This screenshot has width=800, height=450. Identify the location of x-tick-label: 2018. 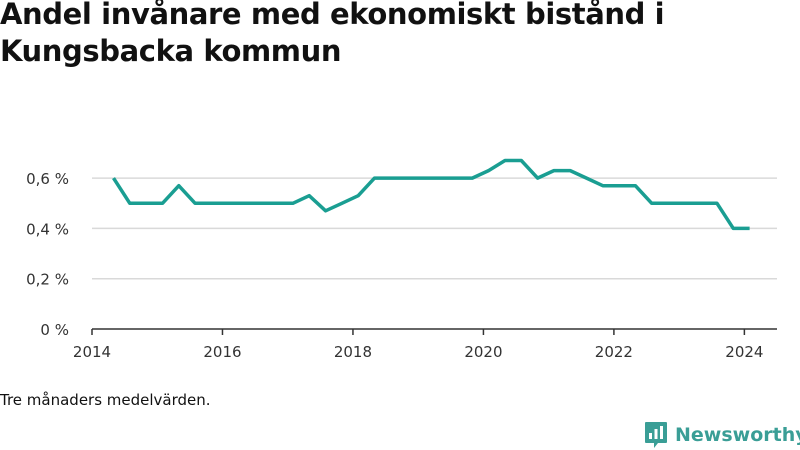
(353, 352).